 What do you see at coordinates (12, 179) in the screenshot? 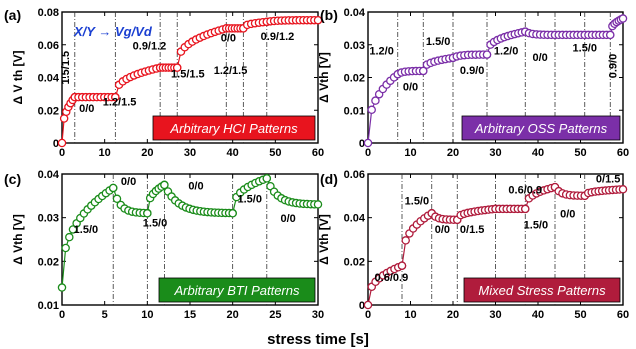
I see `panel-tag: (c)` at bounding box center [12, 179].